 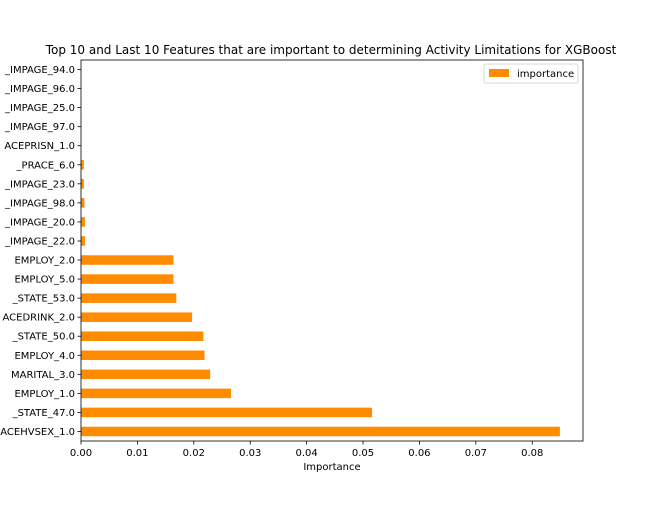 I want to click on x-tick-label: 0.05, so click(x=363, y=453).